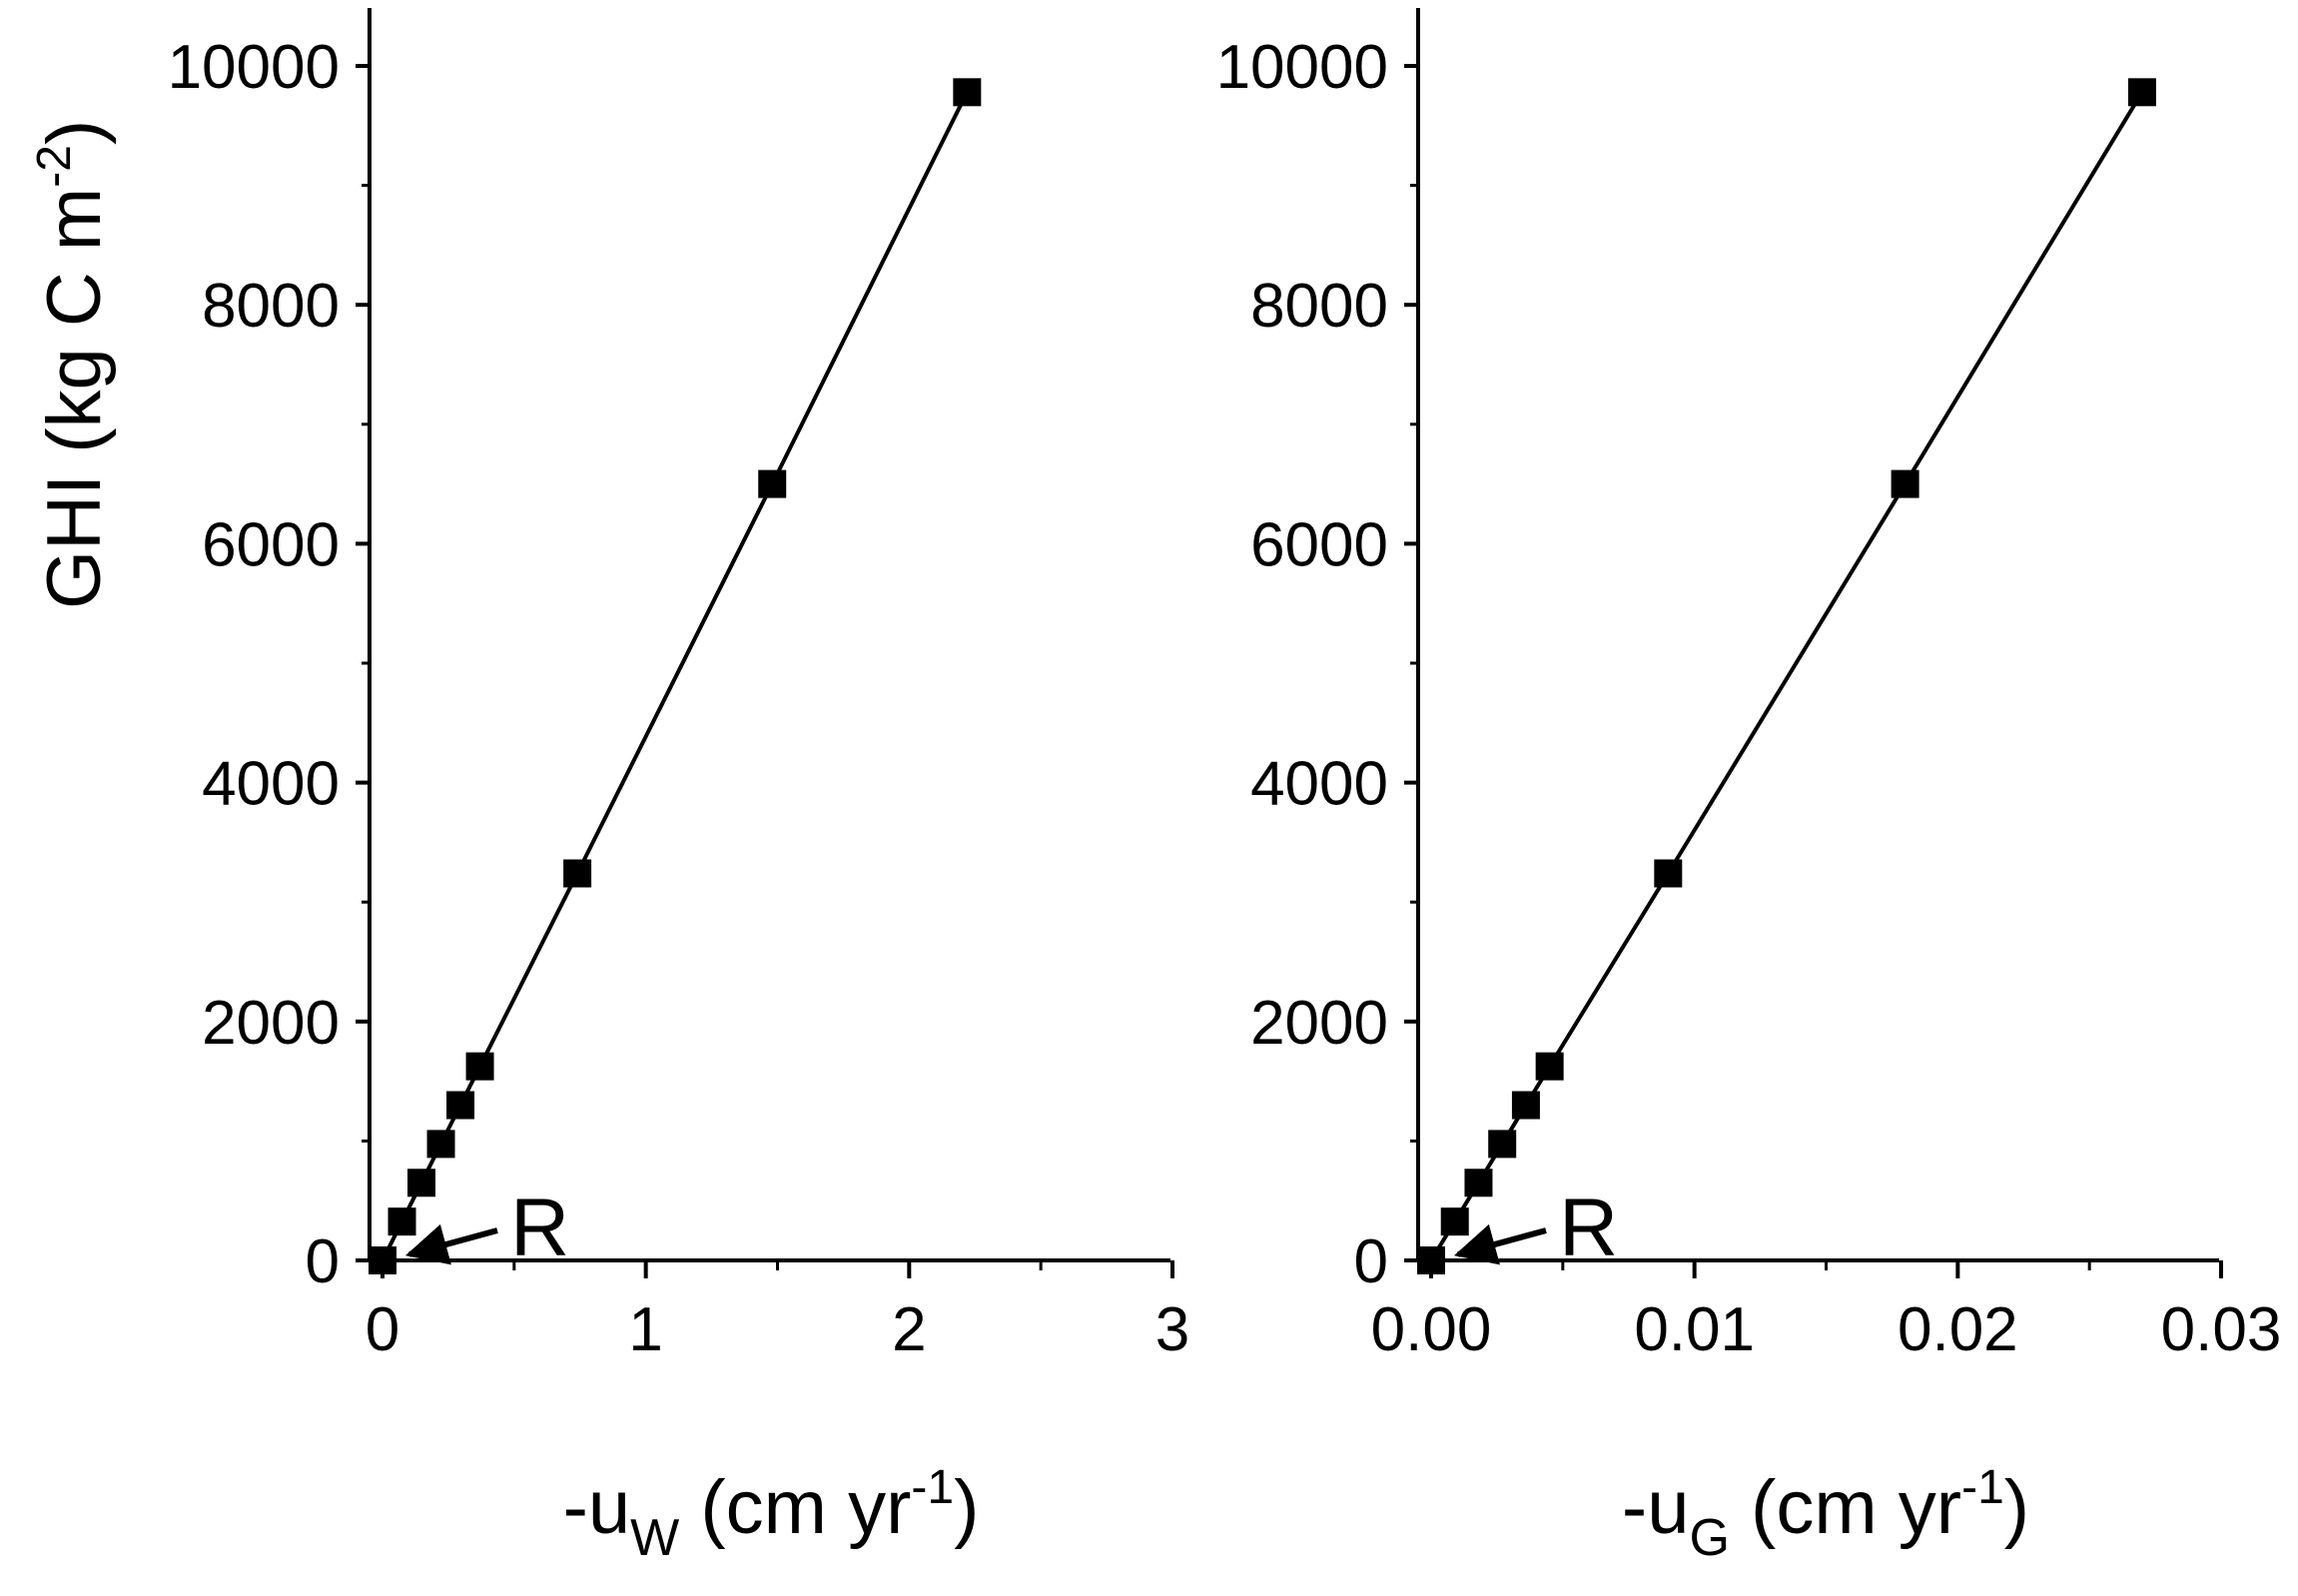  I want to click on x-axis-title-g: -uG (cm yr-1), so click(1826, 1514).